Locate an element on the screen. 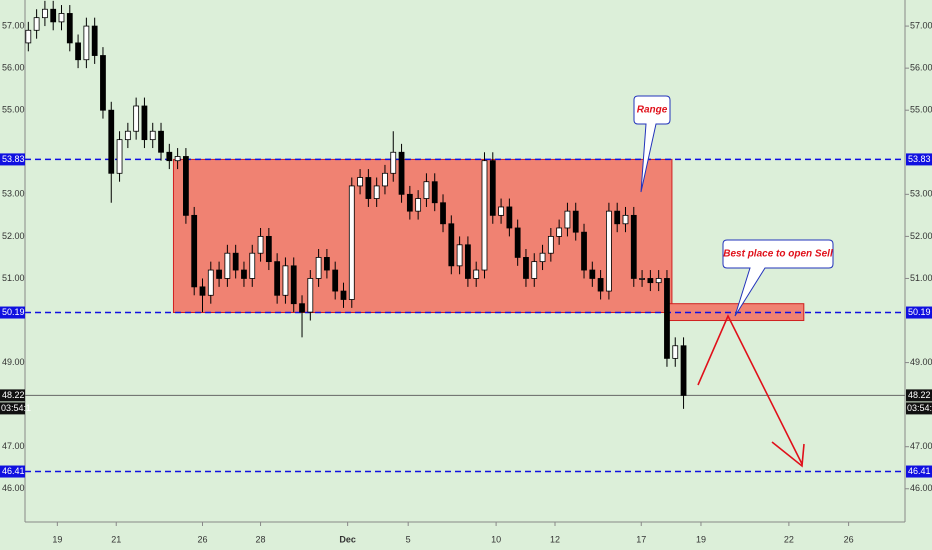 The image size is (932, 550). y-tick-label: 52.00 is located at coordinates (921, 236).